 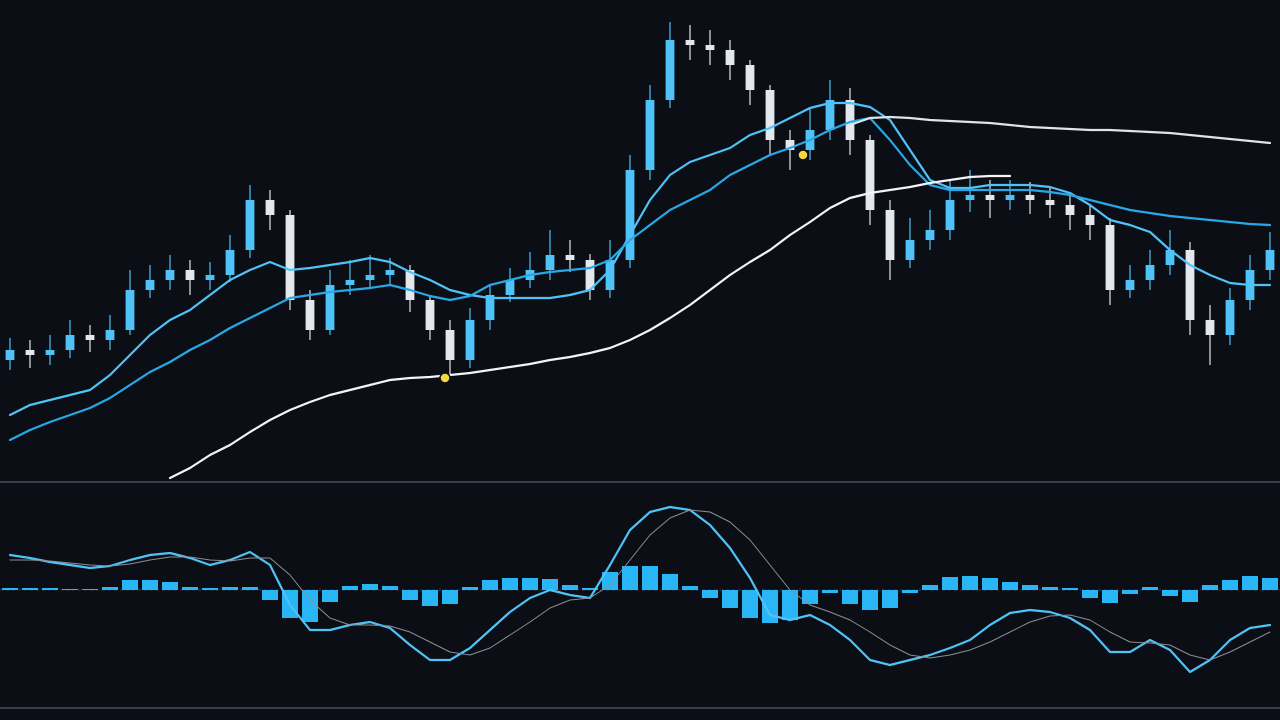 What do you see at coordinates (1060, 130) in the screenshot?
I see `line-series` at bounding box center [1060, 130].